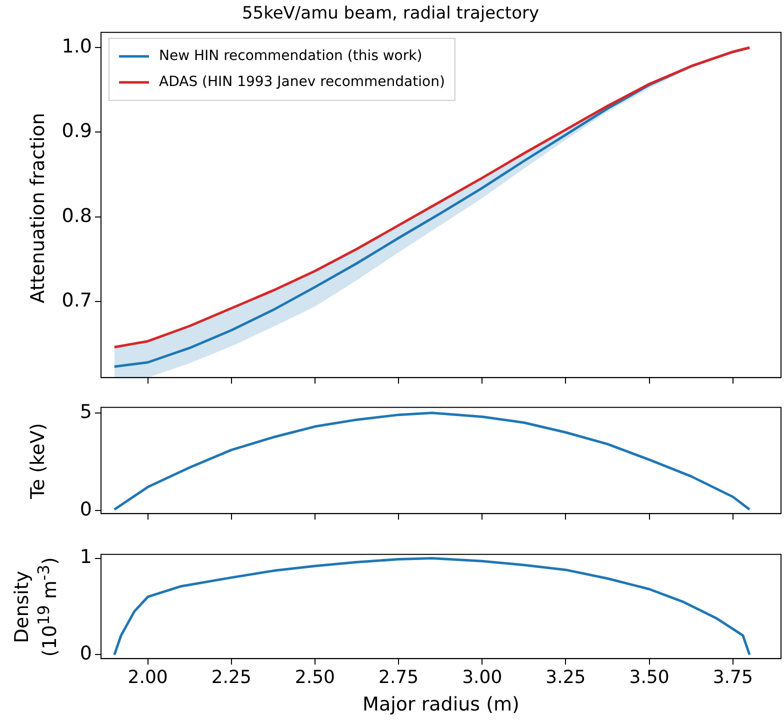 The image size is (784, 725). I want to click on x-tick-label: 3.75, so click(732, 677).